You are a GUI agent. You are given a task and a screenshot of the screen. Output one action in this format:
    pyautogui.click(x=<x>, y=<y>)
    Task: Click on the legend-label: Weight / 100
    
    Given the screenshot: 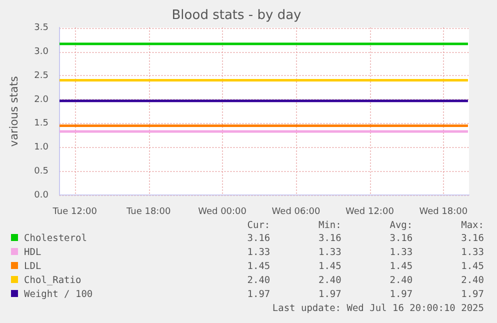 What is the action you would take?
    pyautogui.click(x=58, y=295)
    